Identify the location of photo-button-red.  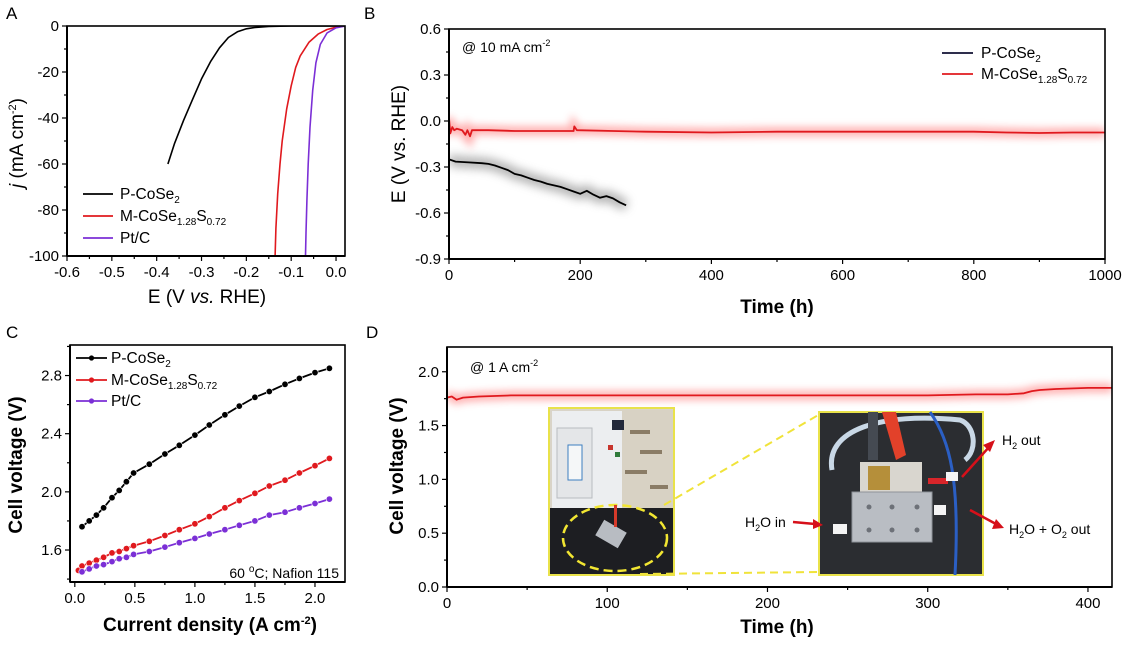
(610, 447).